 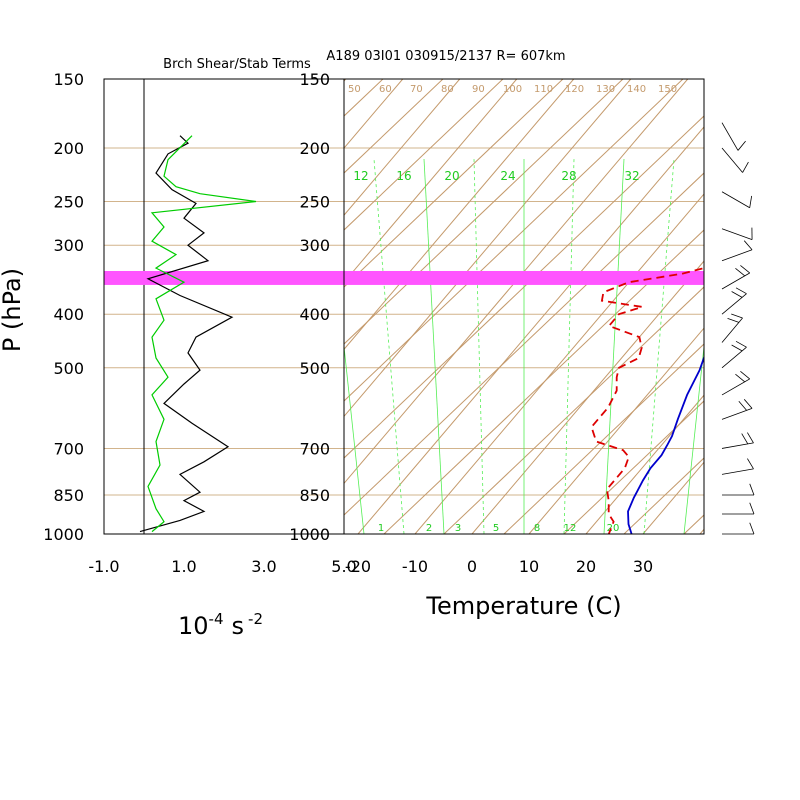 I want to click on mixing-ratio-label: 5, so click(x=496, y=528).